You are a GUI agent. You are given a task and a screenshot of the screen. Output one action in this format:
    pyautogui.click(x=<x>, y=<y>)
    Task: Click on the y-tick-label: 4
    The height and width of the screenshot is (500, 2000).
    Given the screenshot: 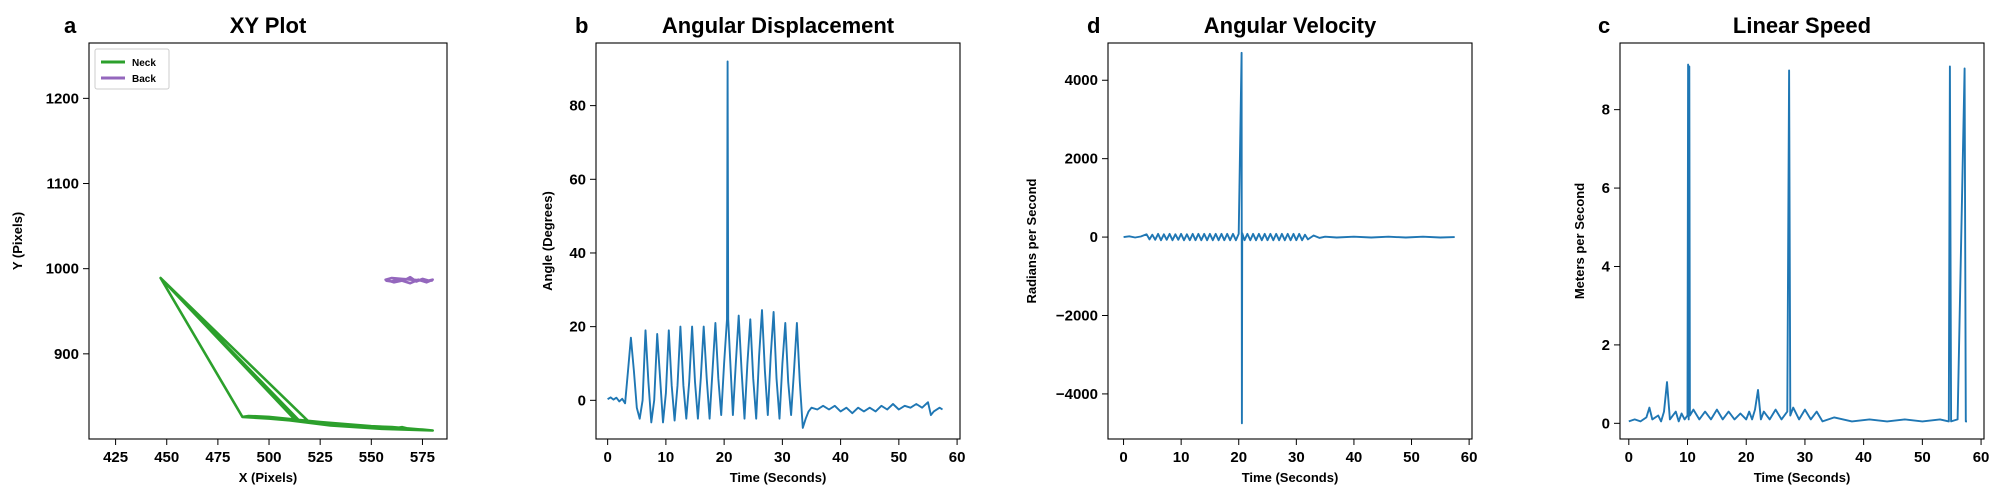 What is the action you would take?
    pyautogui.click(x=1606, y=266)
    